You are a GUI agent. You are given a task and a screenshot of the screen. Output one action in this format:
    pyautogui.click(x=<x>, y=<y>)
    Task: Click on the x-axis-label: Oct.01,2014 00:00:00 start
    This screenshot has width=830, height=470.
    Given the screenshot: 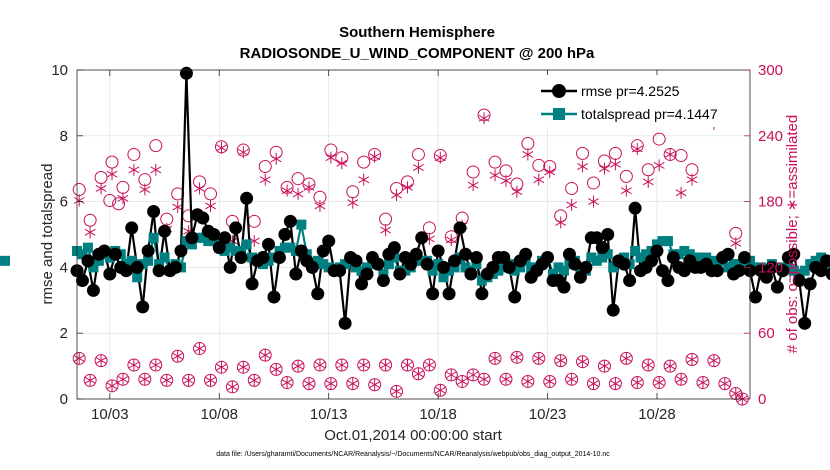 What is the action you would take?
    pyautogui.click(x=413, y=435)
    